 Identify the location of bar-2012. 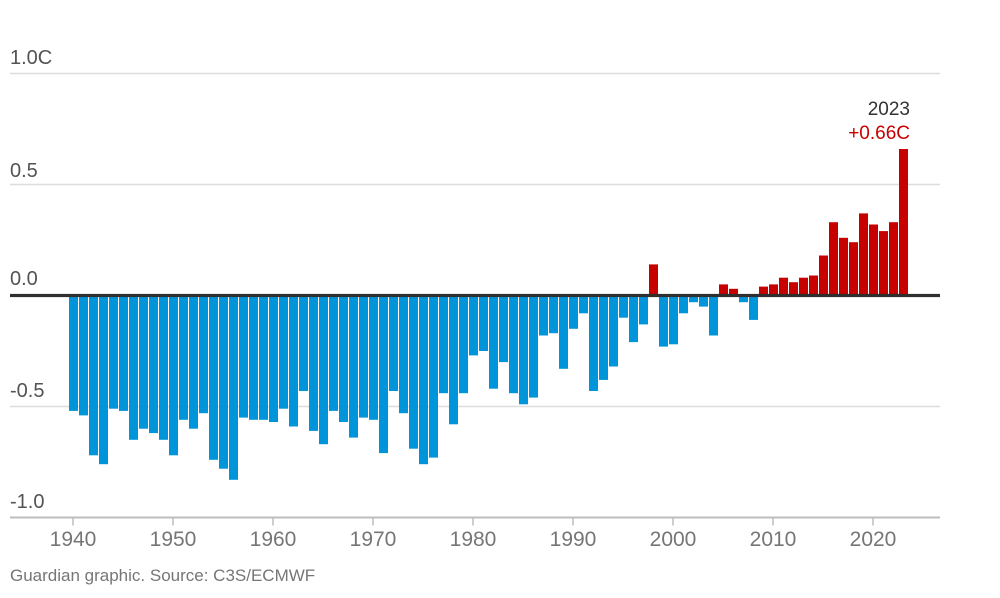
(793, 289).